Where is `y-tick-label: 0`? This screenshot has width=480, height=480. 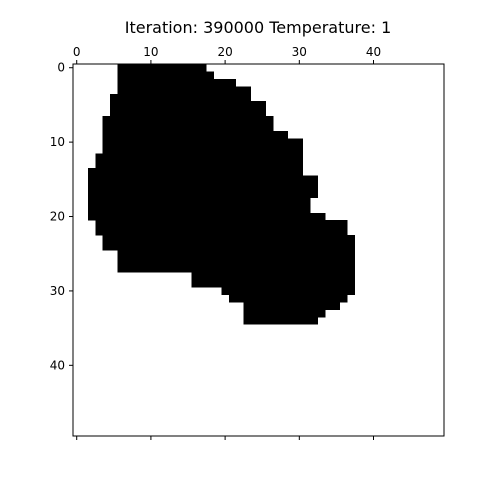
y-tick-label: 0 is located at coordinates (61, 68).